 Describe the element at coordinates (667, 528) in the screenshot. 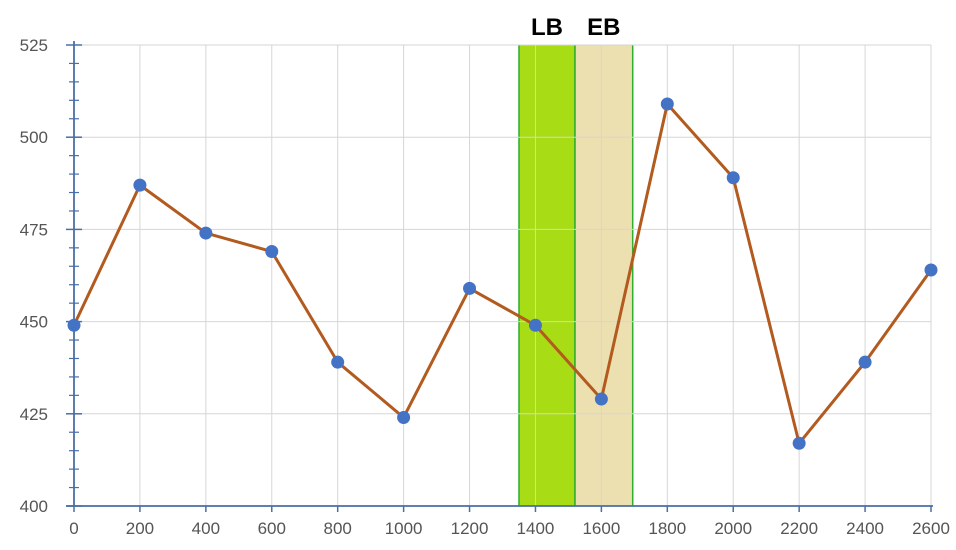

I see `x-tick-label: 1800` at that location.